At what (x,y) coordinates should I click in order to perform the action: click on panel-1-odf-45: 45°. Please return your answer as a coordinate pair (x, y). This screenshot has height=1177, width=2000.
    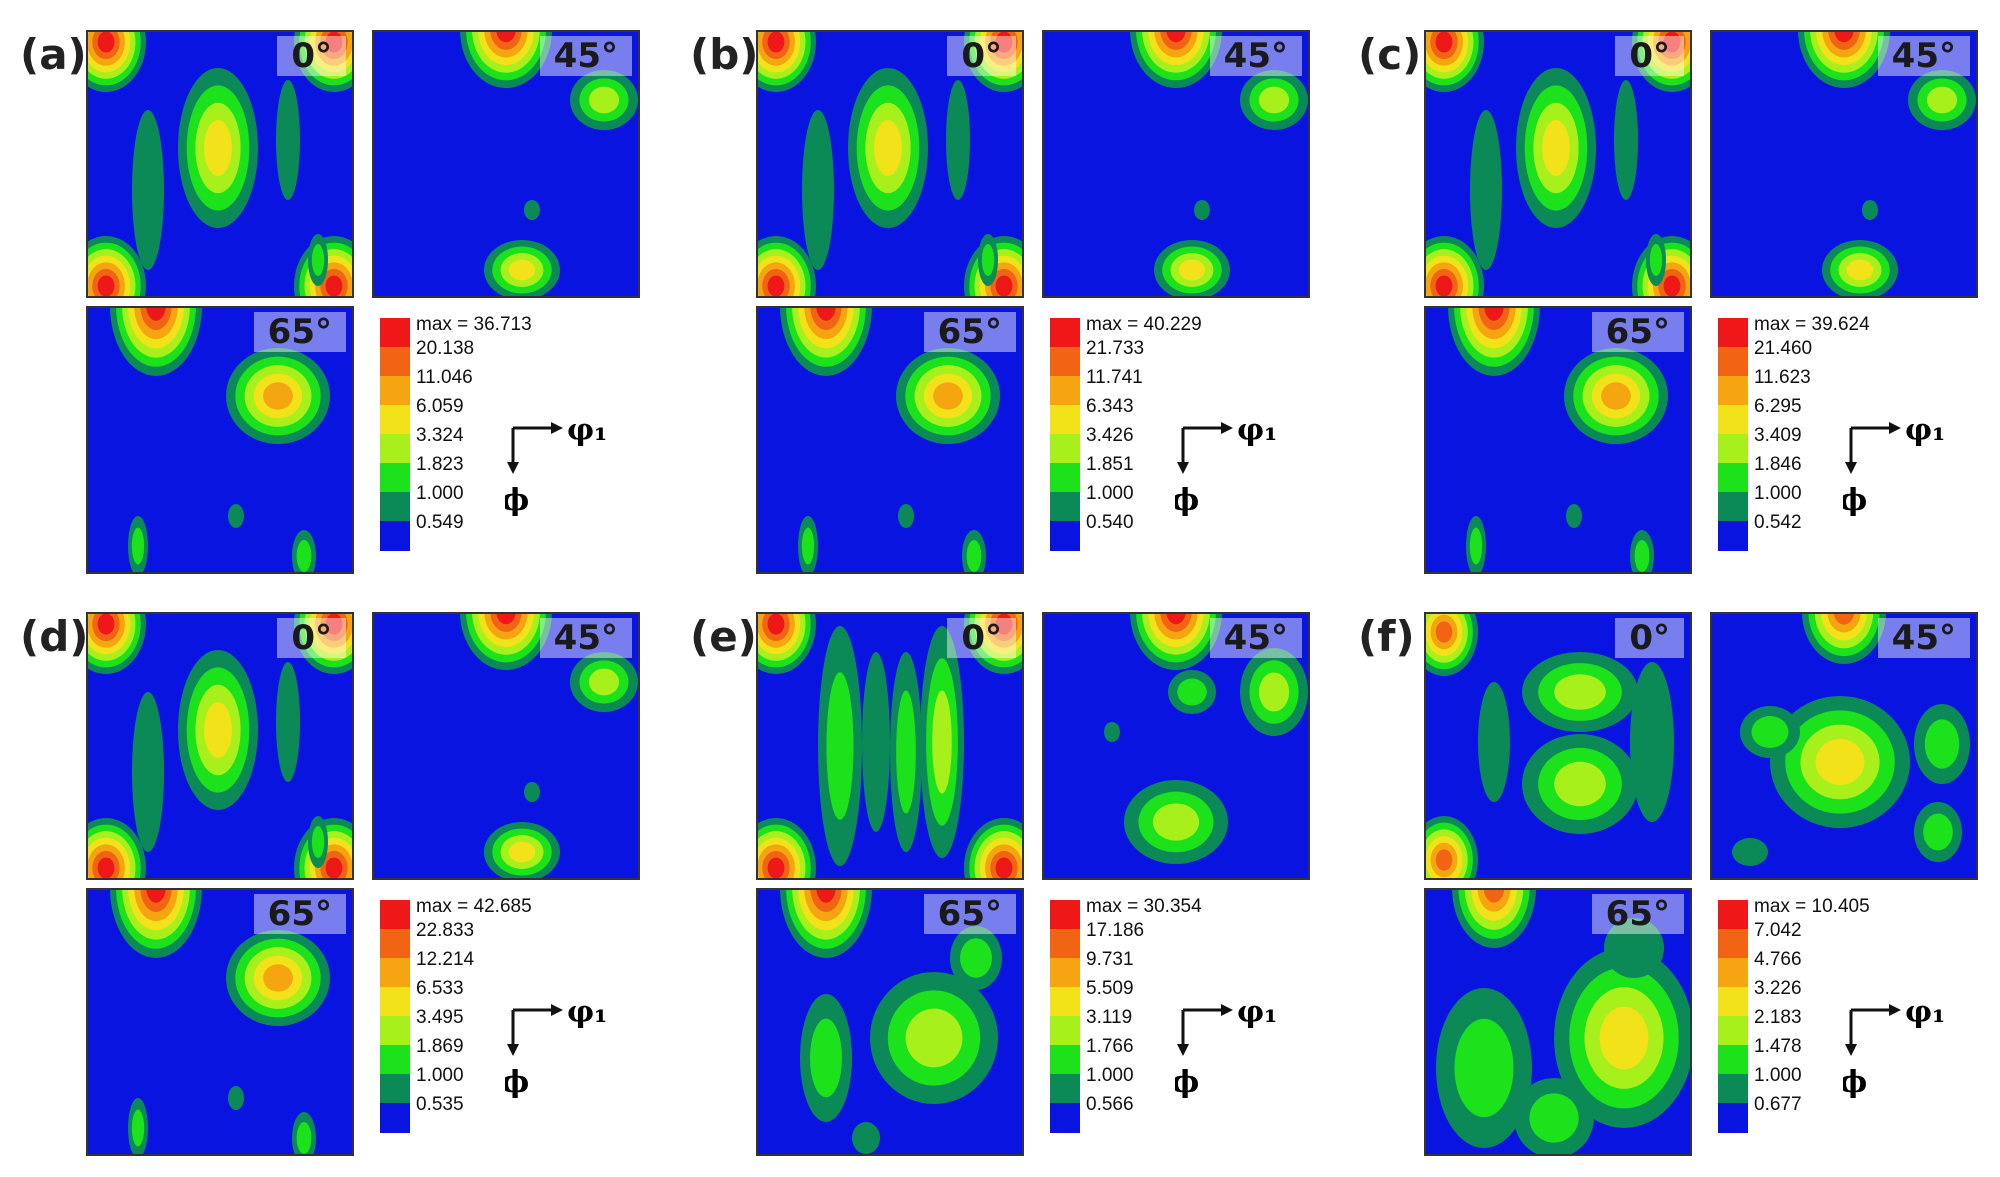
    Looking at the image, I should click on (1176, 164).